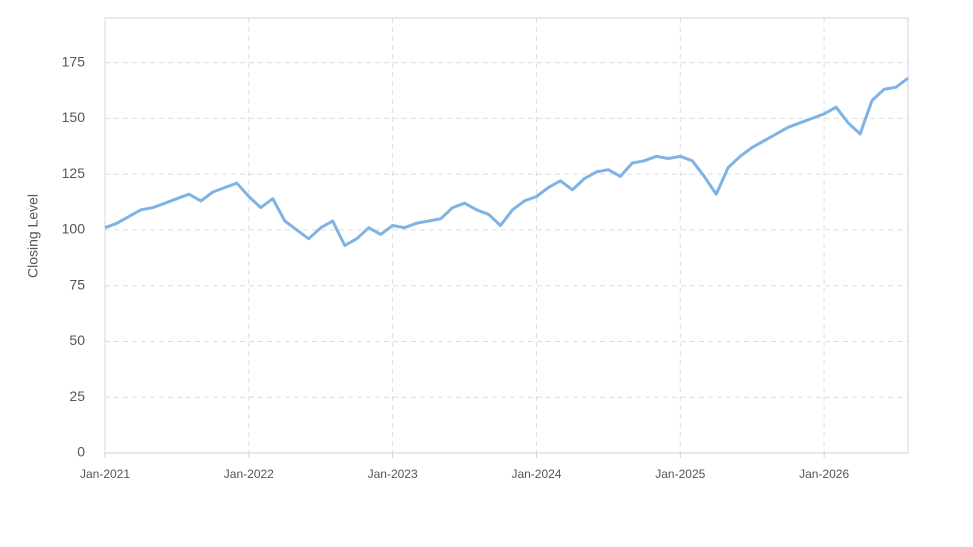 This screenshot has width=973, height=547. What do you see at coordinates (74, 229) in the screenshot?
I see `y-tick-label: 100` at bounding box center [74, 229].